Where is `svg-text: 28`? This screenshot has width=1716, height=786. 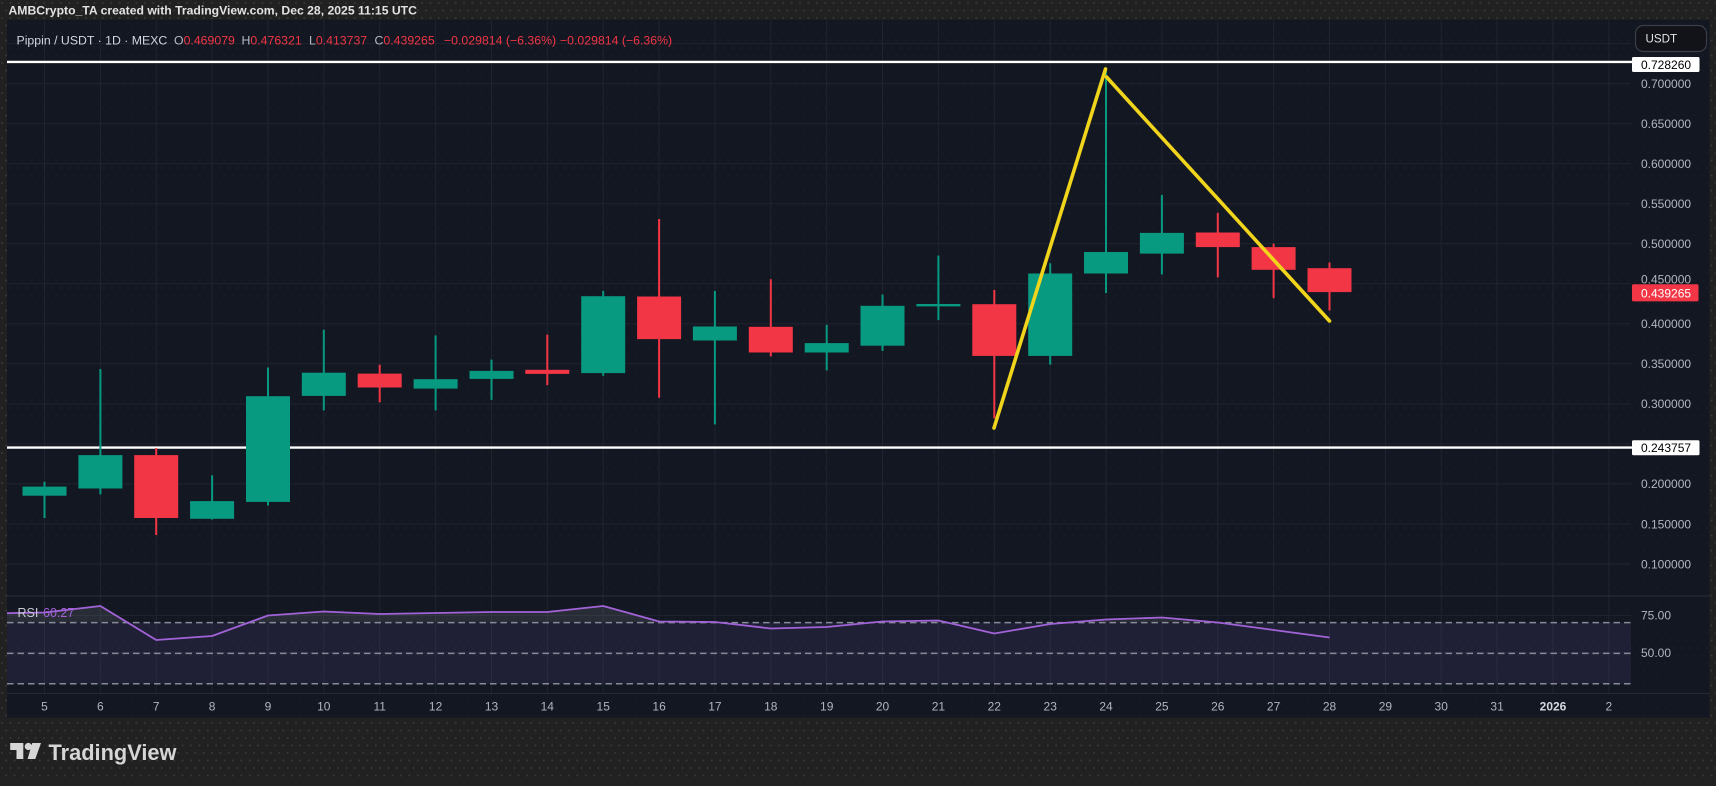
svg-text: 28 is located at coordinates (1330, 707).